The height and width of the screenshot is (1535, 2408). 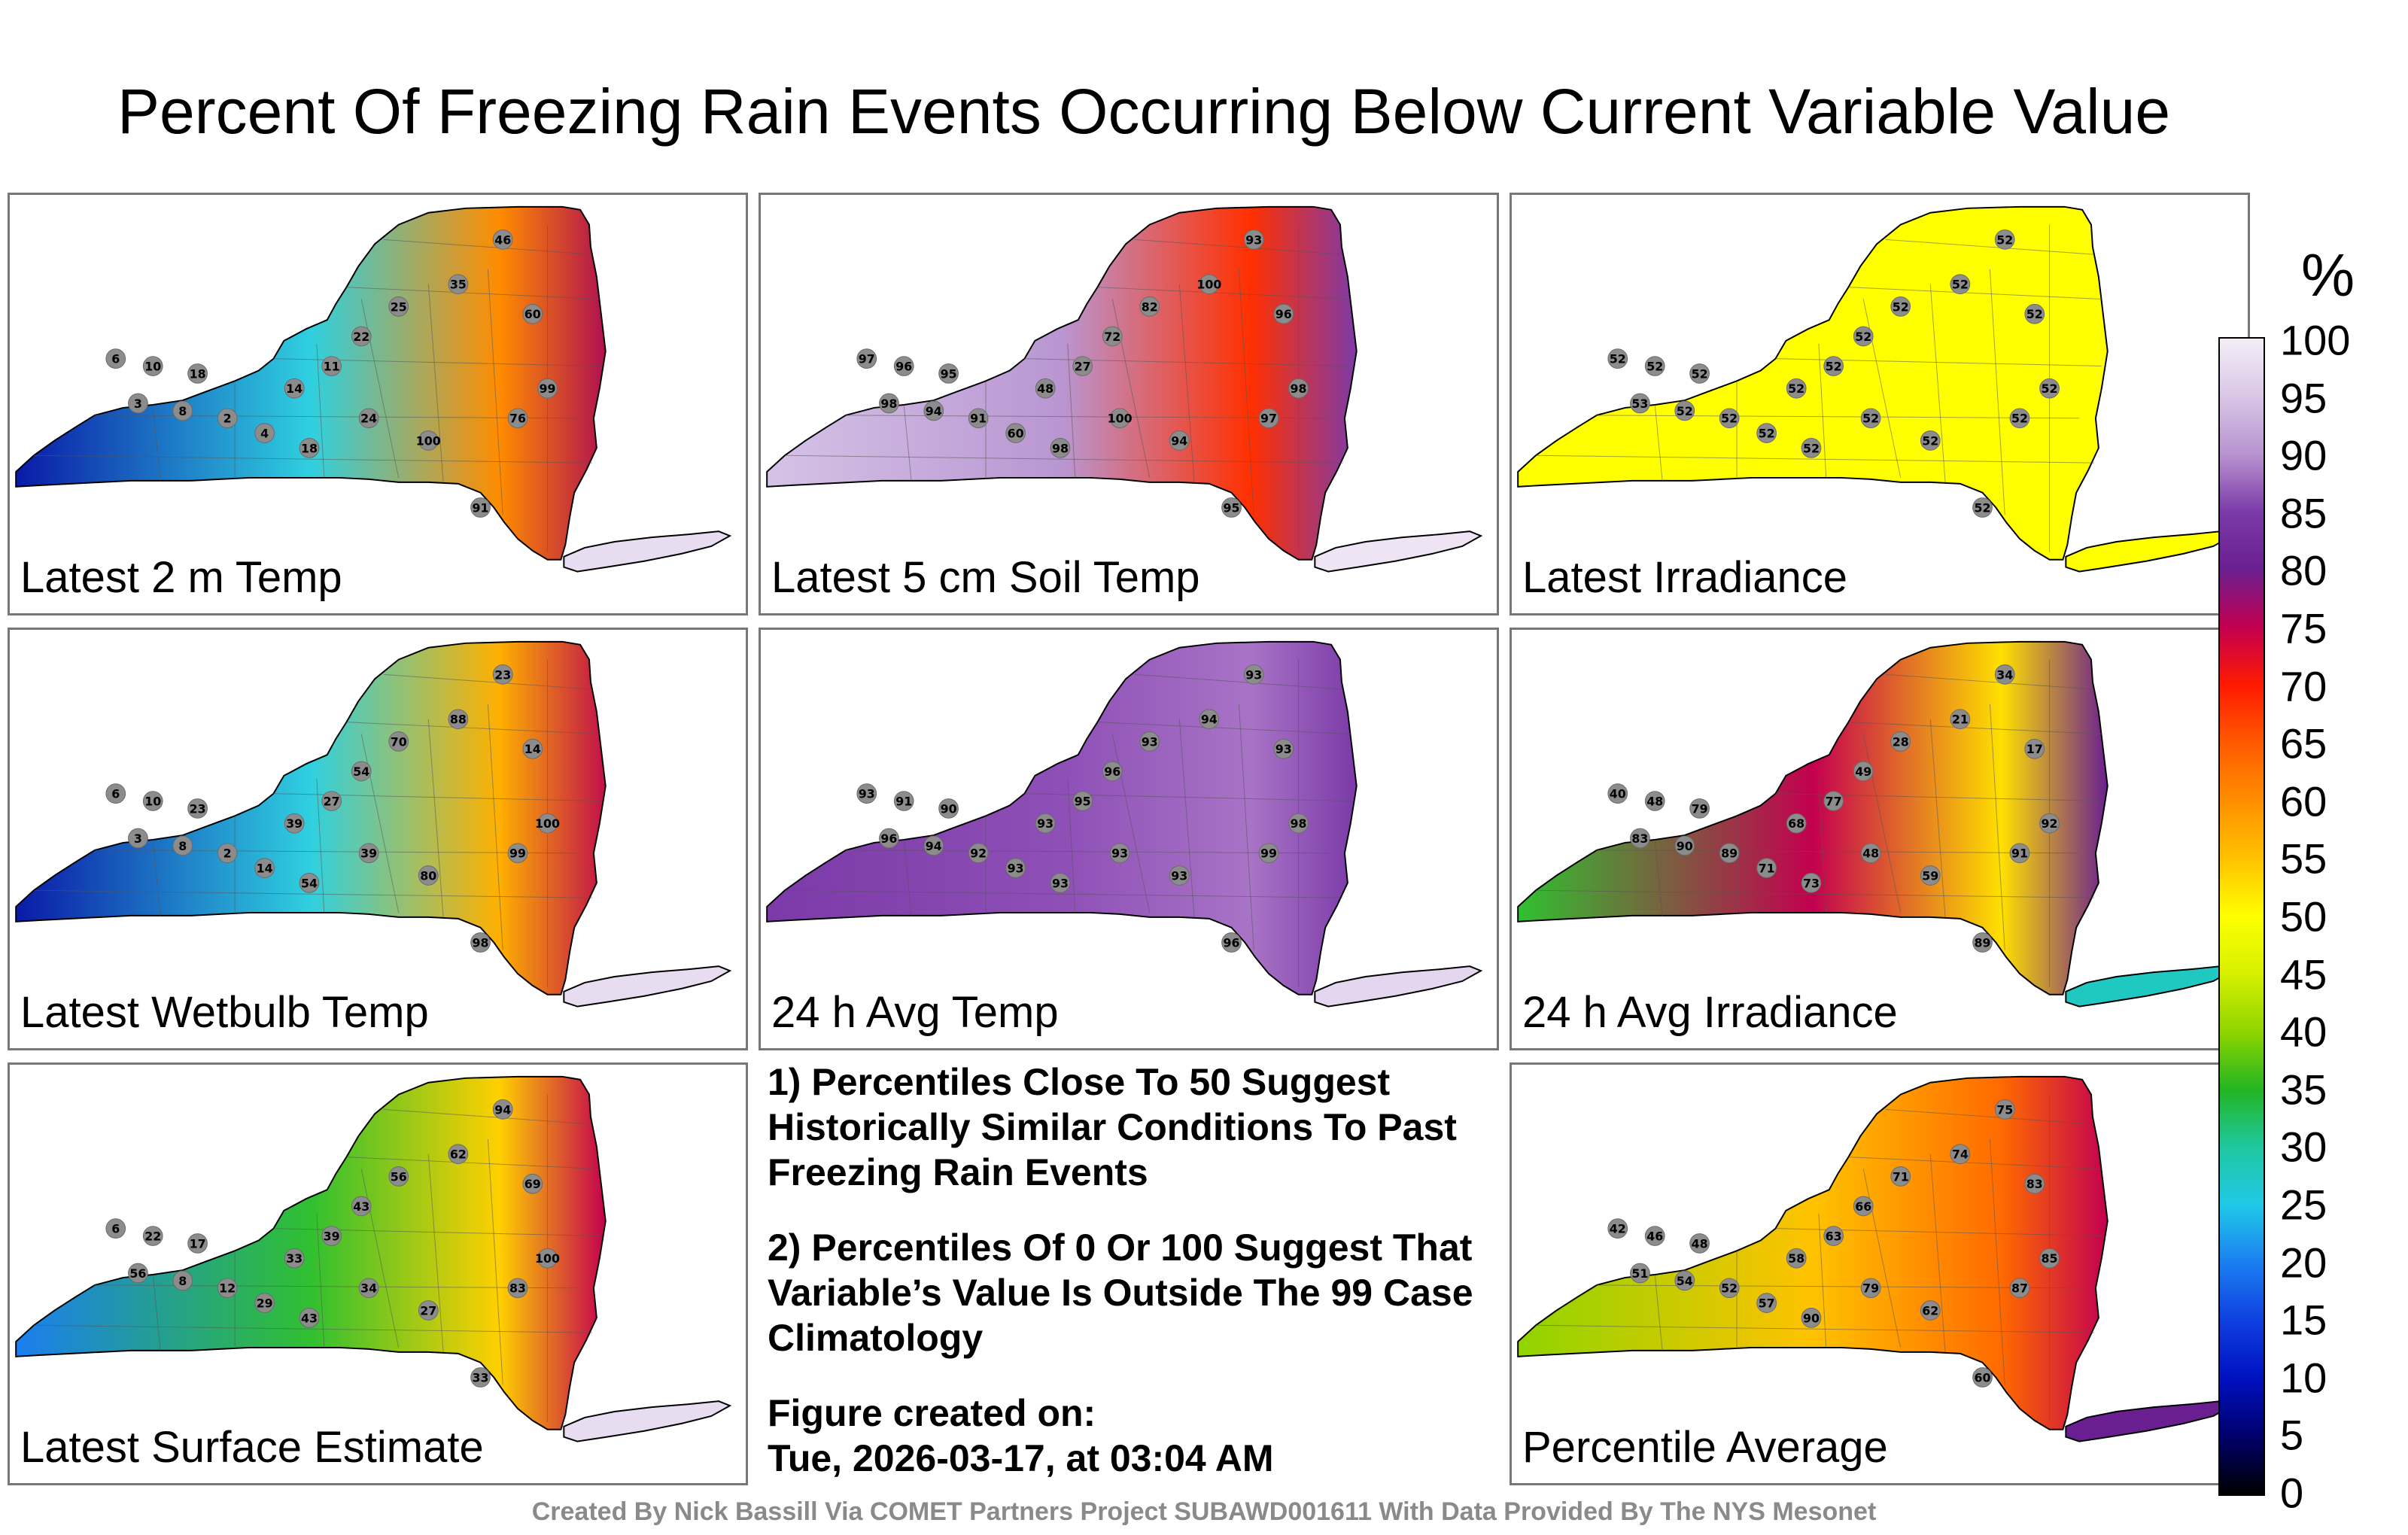 I want to click on station-value: 98, so click(x=1299, y=823).